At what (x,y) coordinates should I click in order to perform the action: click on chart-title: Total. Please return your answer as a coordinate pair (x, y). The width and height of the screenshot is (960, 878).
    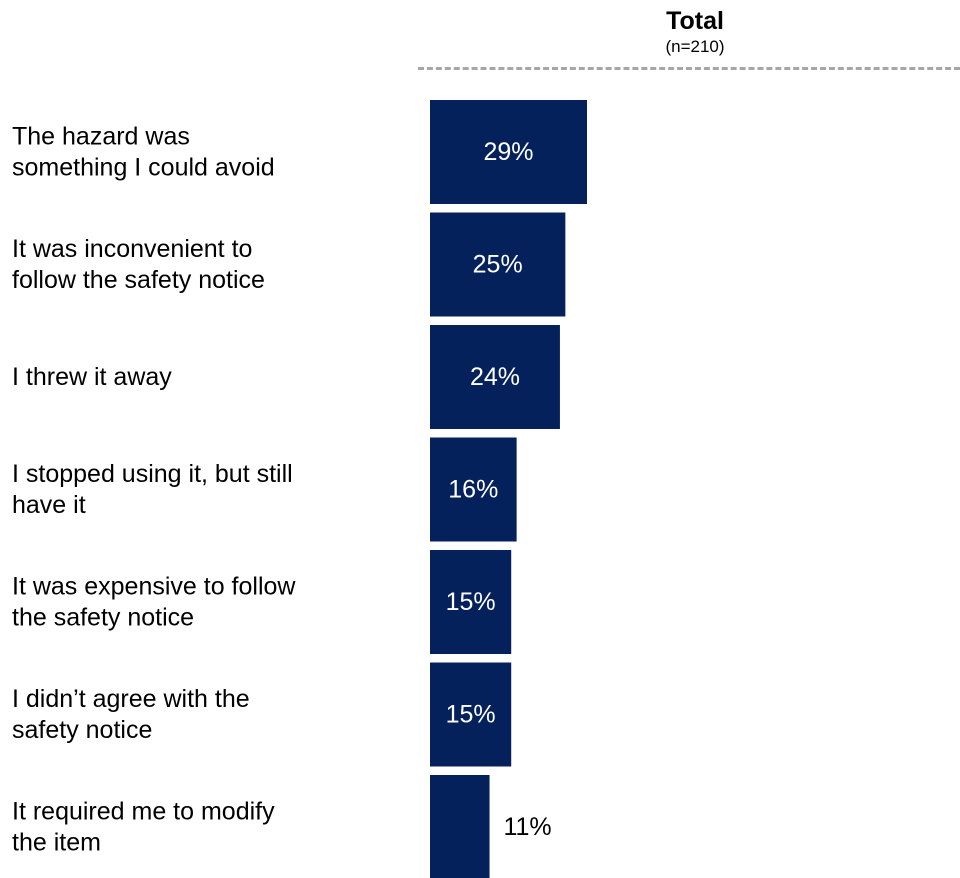
    Looking at the image, I should click on (695, 21).